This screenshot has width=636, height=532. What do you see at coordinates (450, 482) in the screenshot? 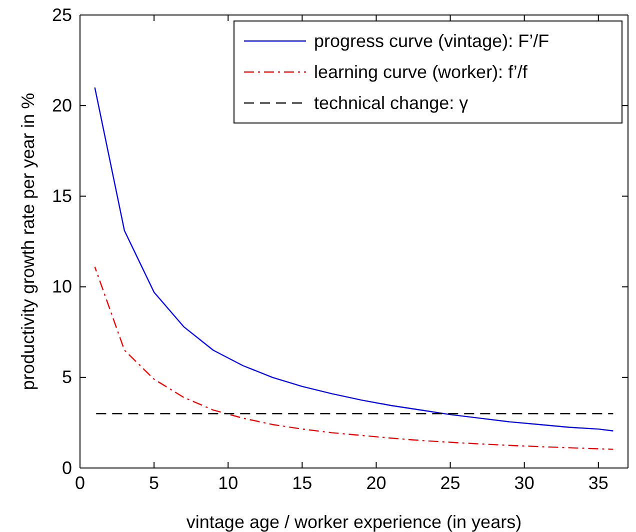
I see `x-tick-label: 25` at bounding box center [450, 482].